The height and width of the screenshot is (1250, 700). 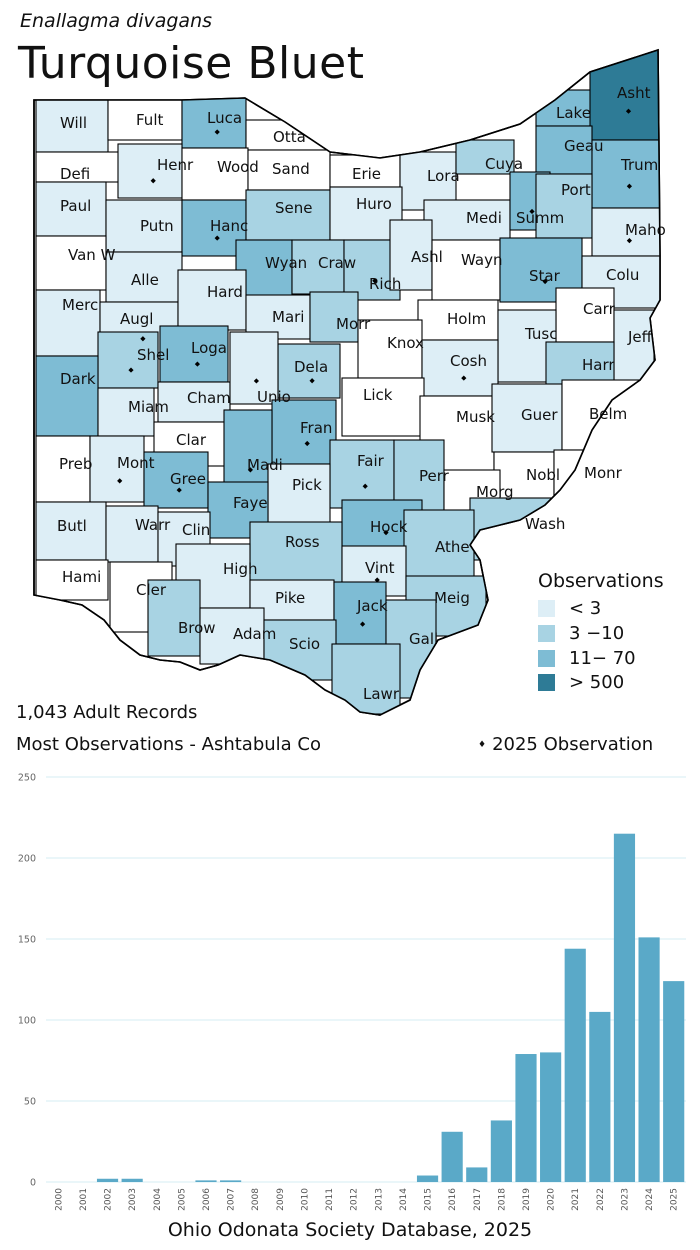 I want to click on county-label: Lawr, so click(x=381, y=694).